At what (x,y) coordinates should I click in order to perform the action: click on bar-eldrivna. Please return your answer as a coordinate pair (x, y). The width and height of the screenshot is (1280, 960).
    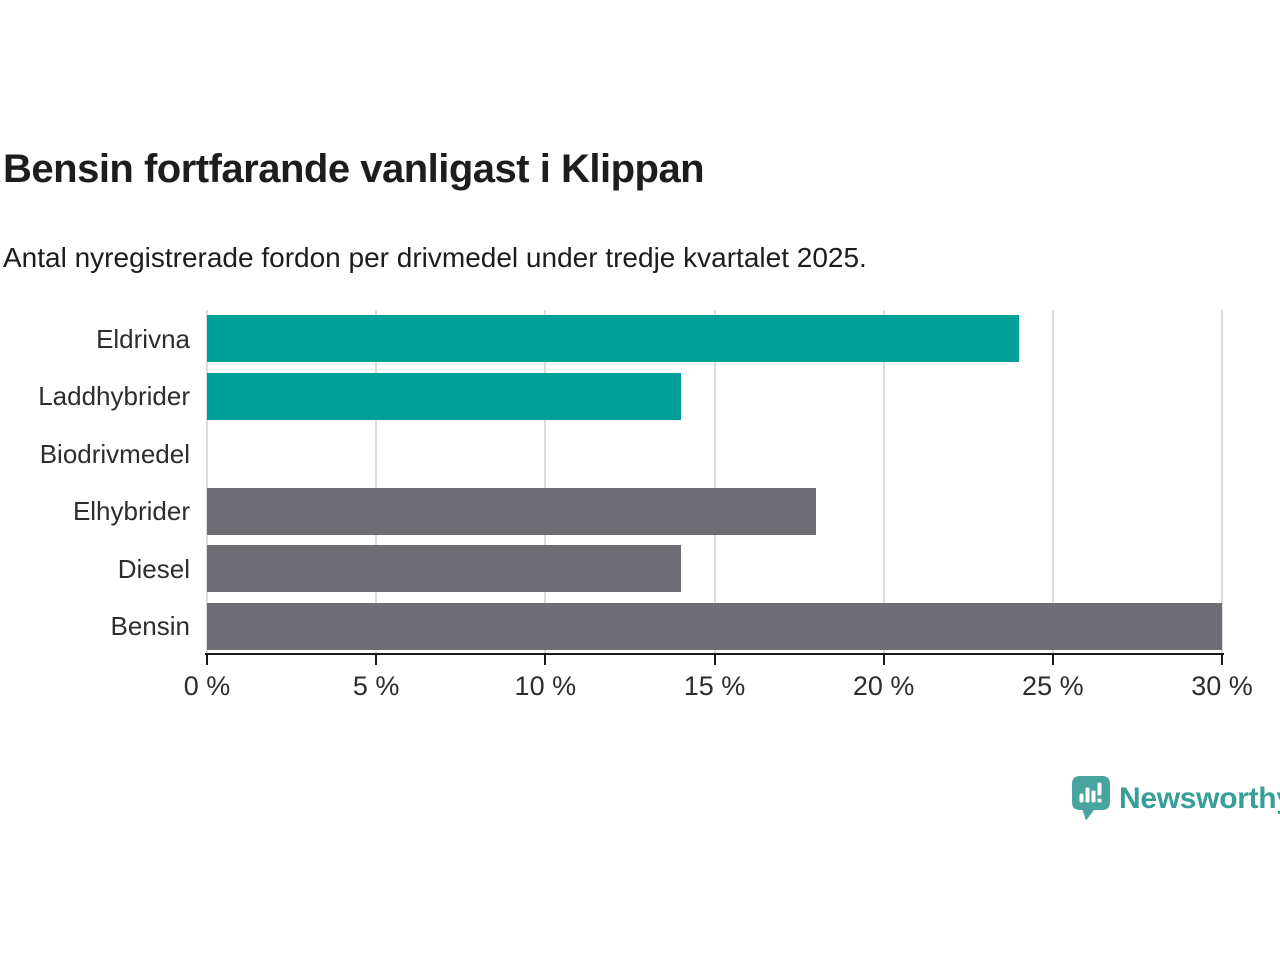
    Looking at the image, I should click on (613, 339).